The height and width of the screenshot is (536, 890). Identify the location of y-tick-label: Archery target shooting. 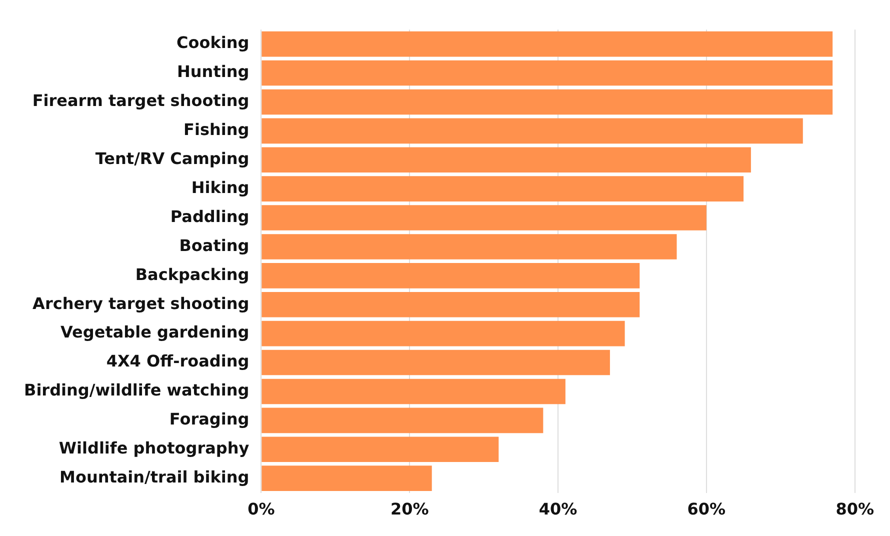
(141, 303).